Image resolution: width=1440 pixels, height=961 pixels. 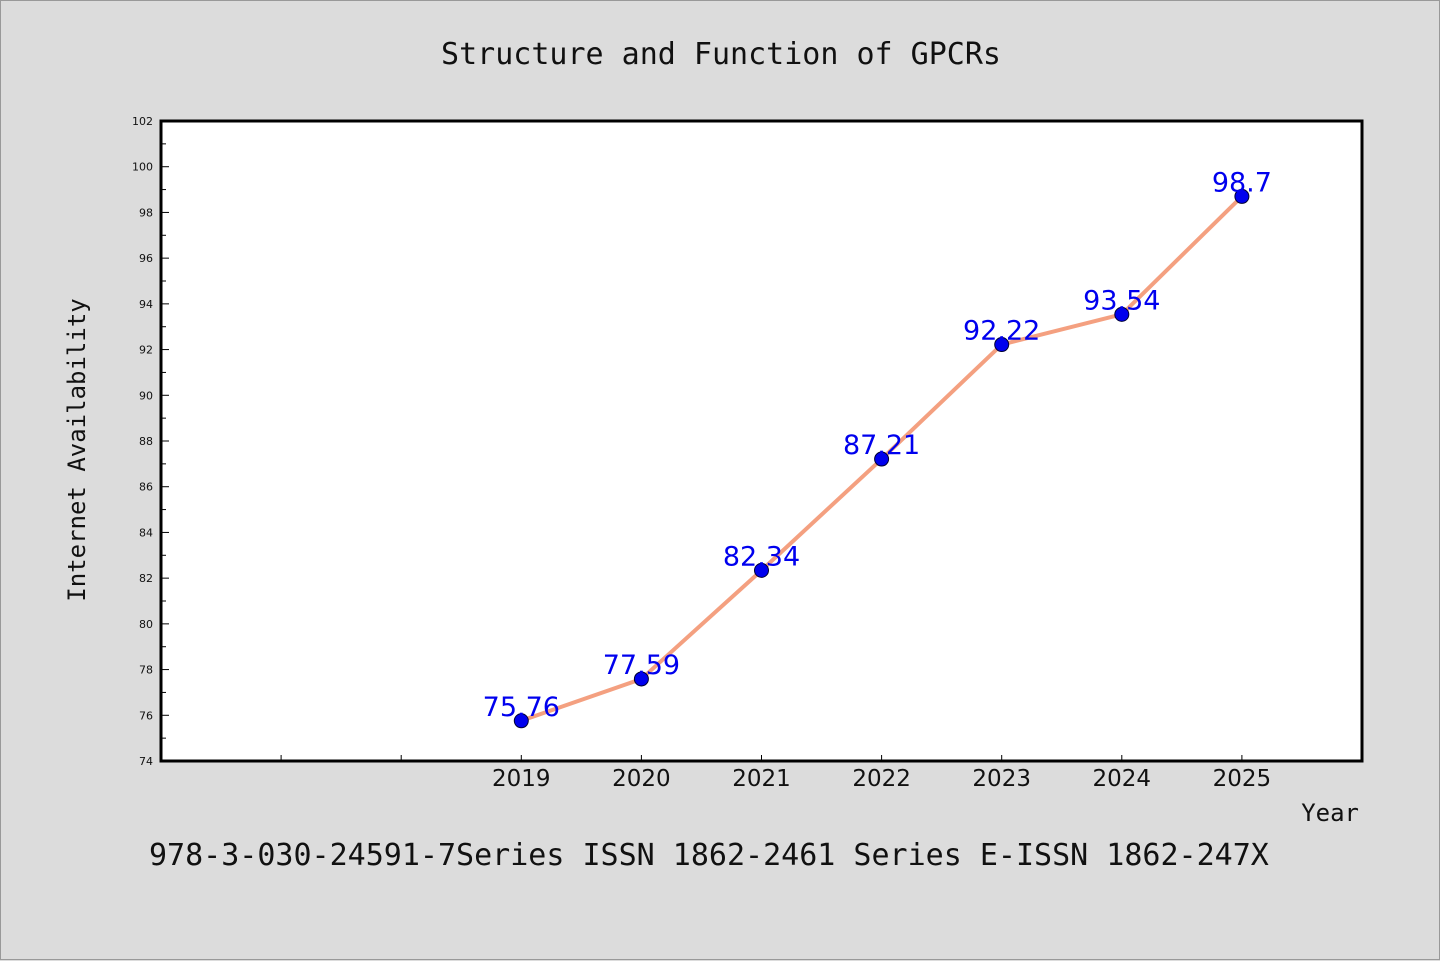 I want to click on y-tick-label: 100, so click(x=142, y=167).